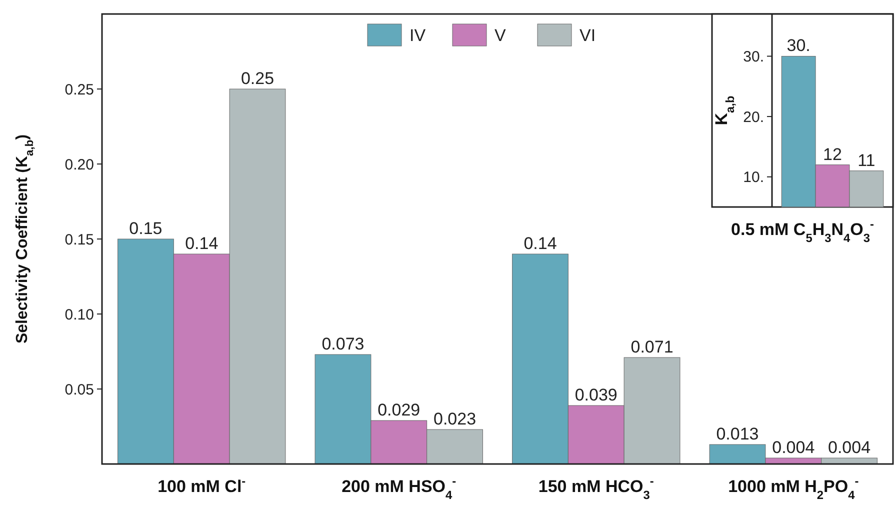 The image size is (895, 510). What do you see at coordinates (737, 434) in the screenshot?
I see `data-label: 0.013` at bounding box center [737, 434].